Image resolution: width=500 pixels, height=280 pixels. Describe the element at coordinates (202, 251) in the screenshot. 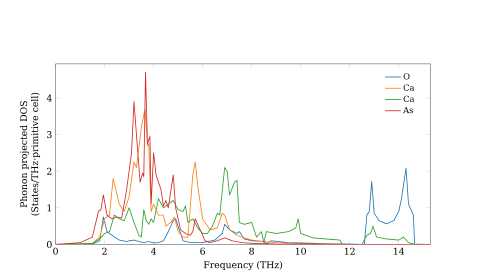

I see `x-tick-label: 6` at that location.